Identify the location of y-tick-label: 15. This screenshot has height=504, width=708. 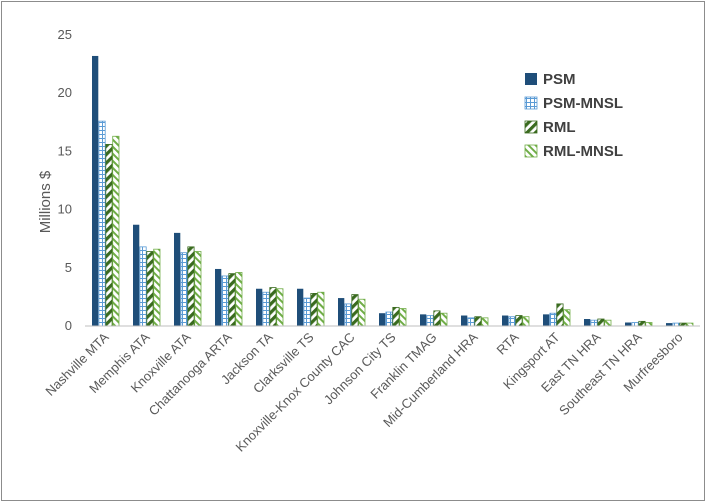
(65, 150).